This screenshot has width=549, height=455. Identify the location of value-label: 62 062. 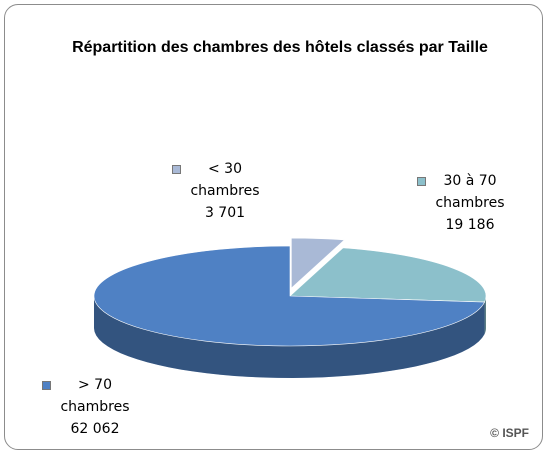
(95, 429).